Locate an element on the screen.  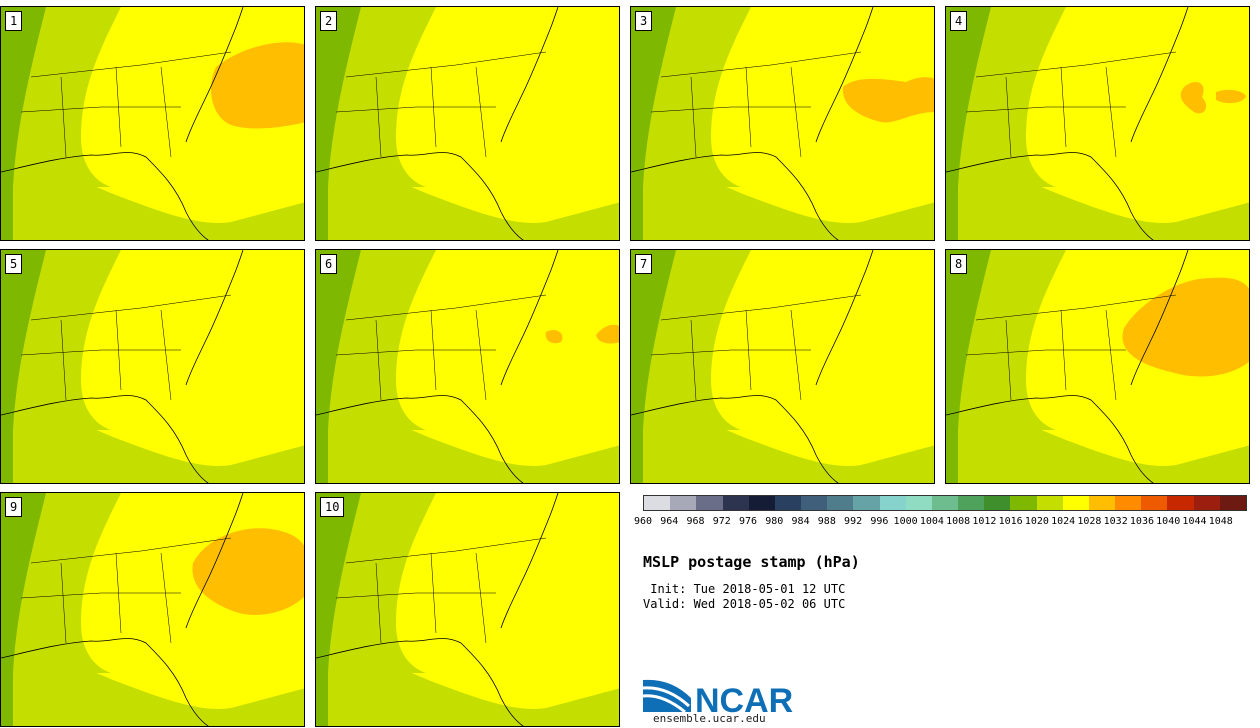
chart-title: MSLP postage stamp (hPa) is located at coordinates (751, 562).